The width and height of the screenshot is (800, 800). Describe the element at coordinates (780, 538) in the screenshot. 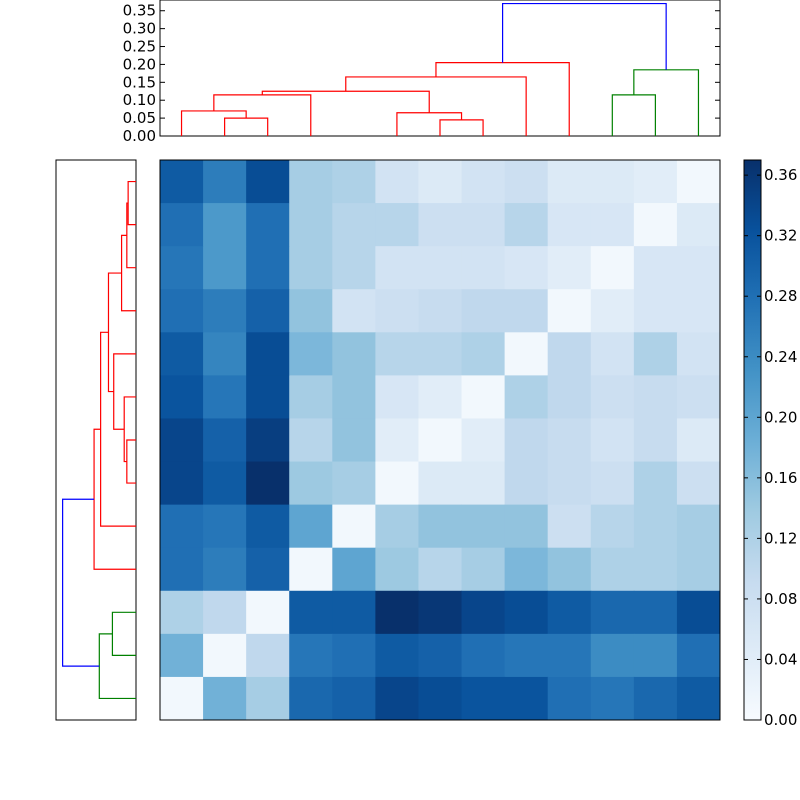

I see `colorbar-tick-label: 0.12` at that location.